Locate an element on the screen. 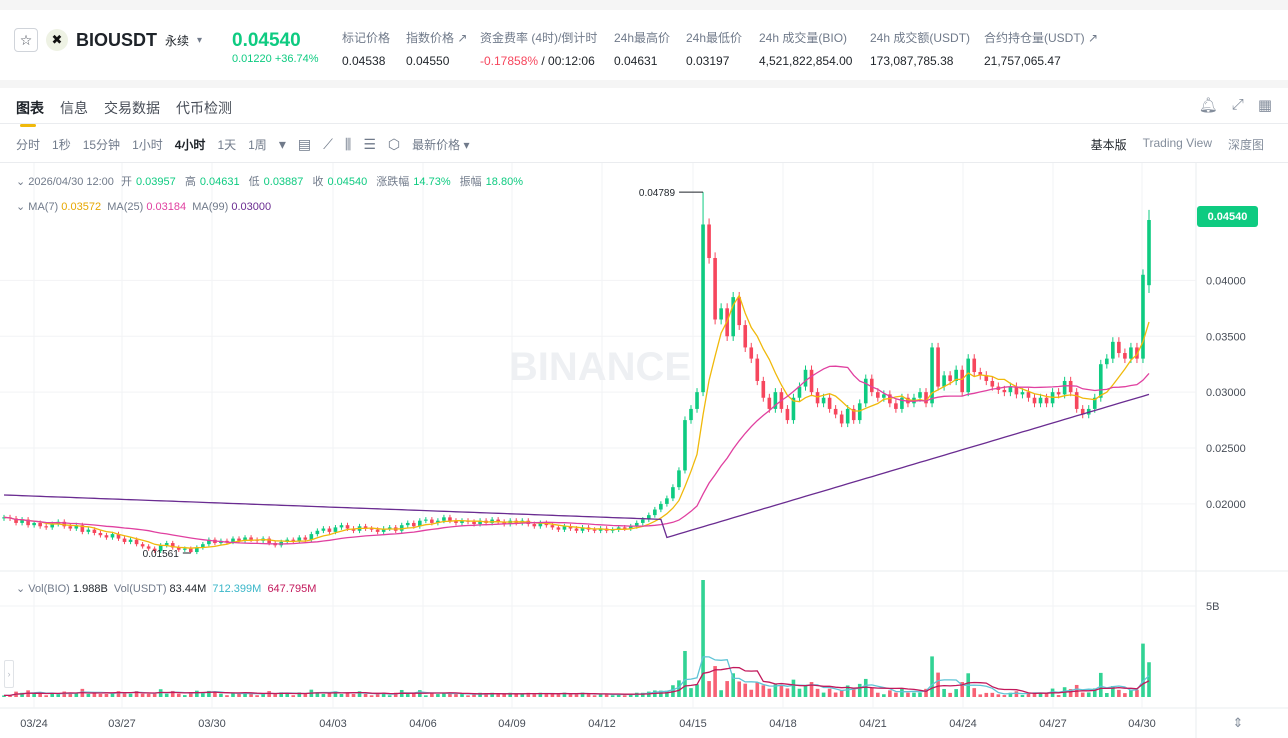  interval-1h: 1小时 is located at coordinates (147, 145).